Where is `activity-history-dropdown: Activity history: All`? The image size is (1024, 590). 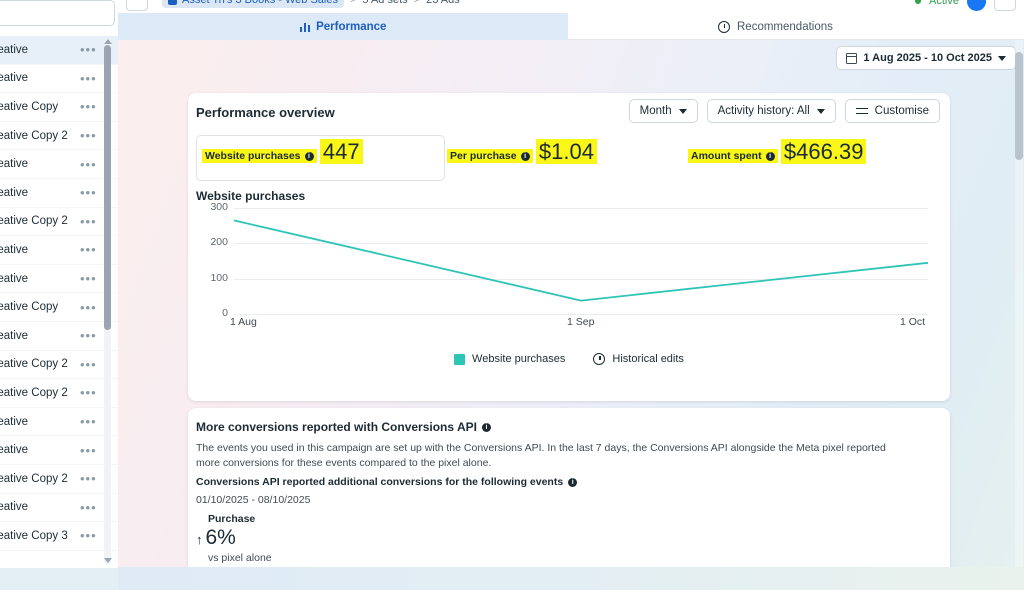 activity-history-dropdown: Activity history: All is located at coordinates (771, 111).